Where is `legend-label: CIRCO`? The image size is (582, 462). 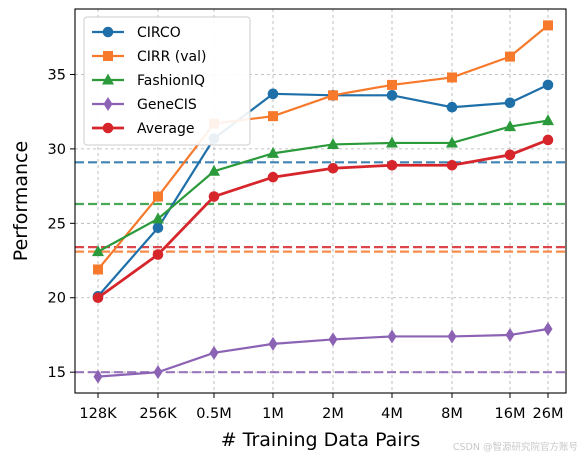 legend-label: CIRCO is located at coordinates (159, 33).